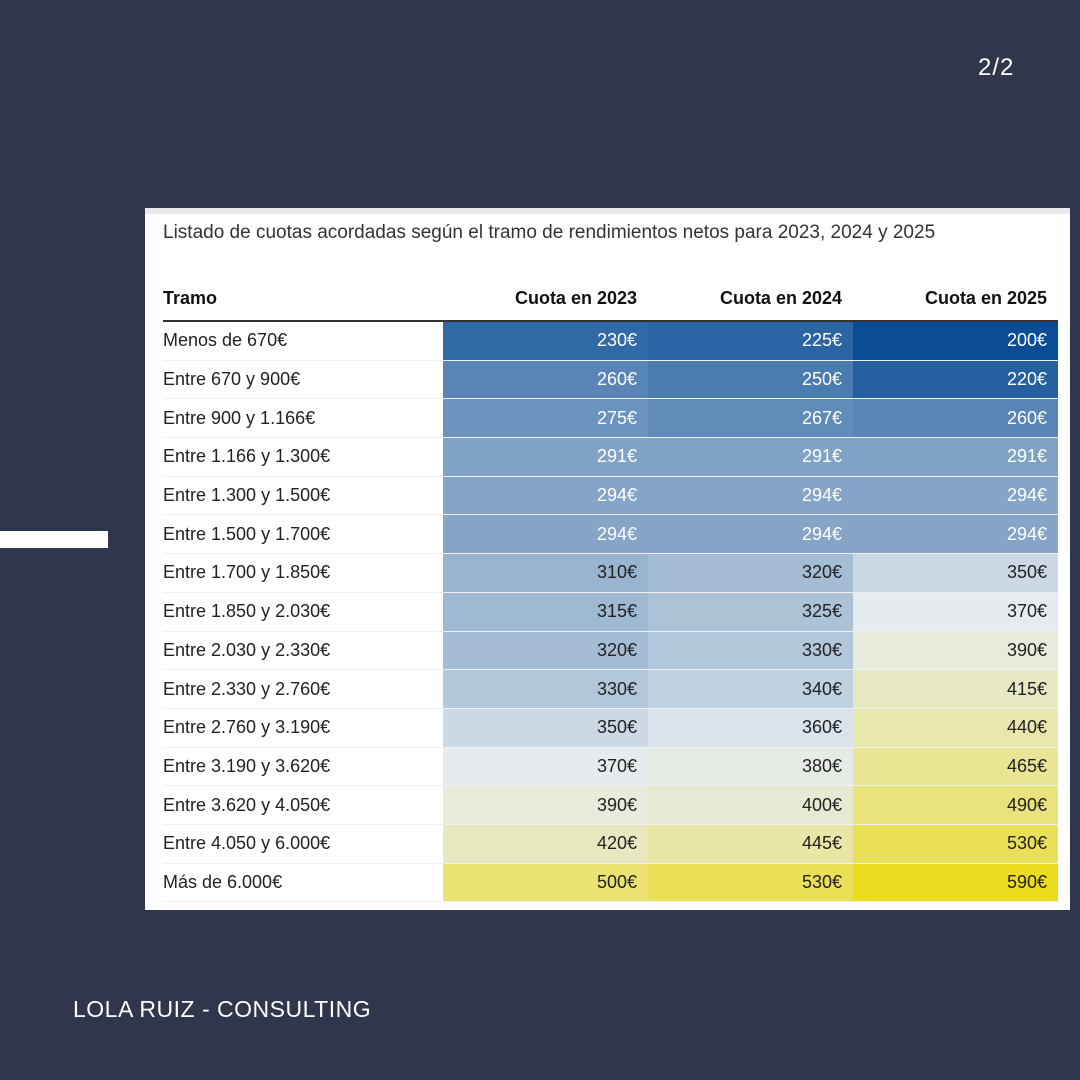 Image resolution: width=1080 pixels, height=1080 pixels. What do you see at coordinates (955, 573) in the screenshot?
I see `cuota-2025-cell: 350€` at bounding box center [955, 573].